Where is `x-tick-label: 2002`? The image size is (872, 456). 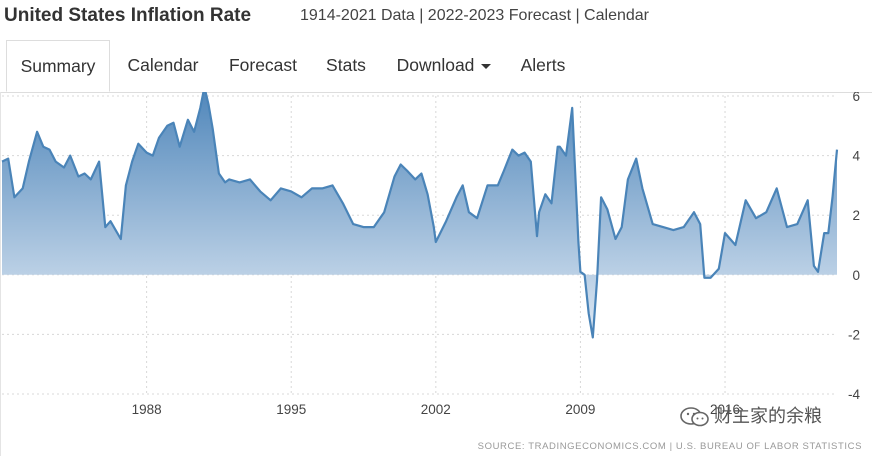
x-tick-label: 2002 is located at coordinates (436, 409).